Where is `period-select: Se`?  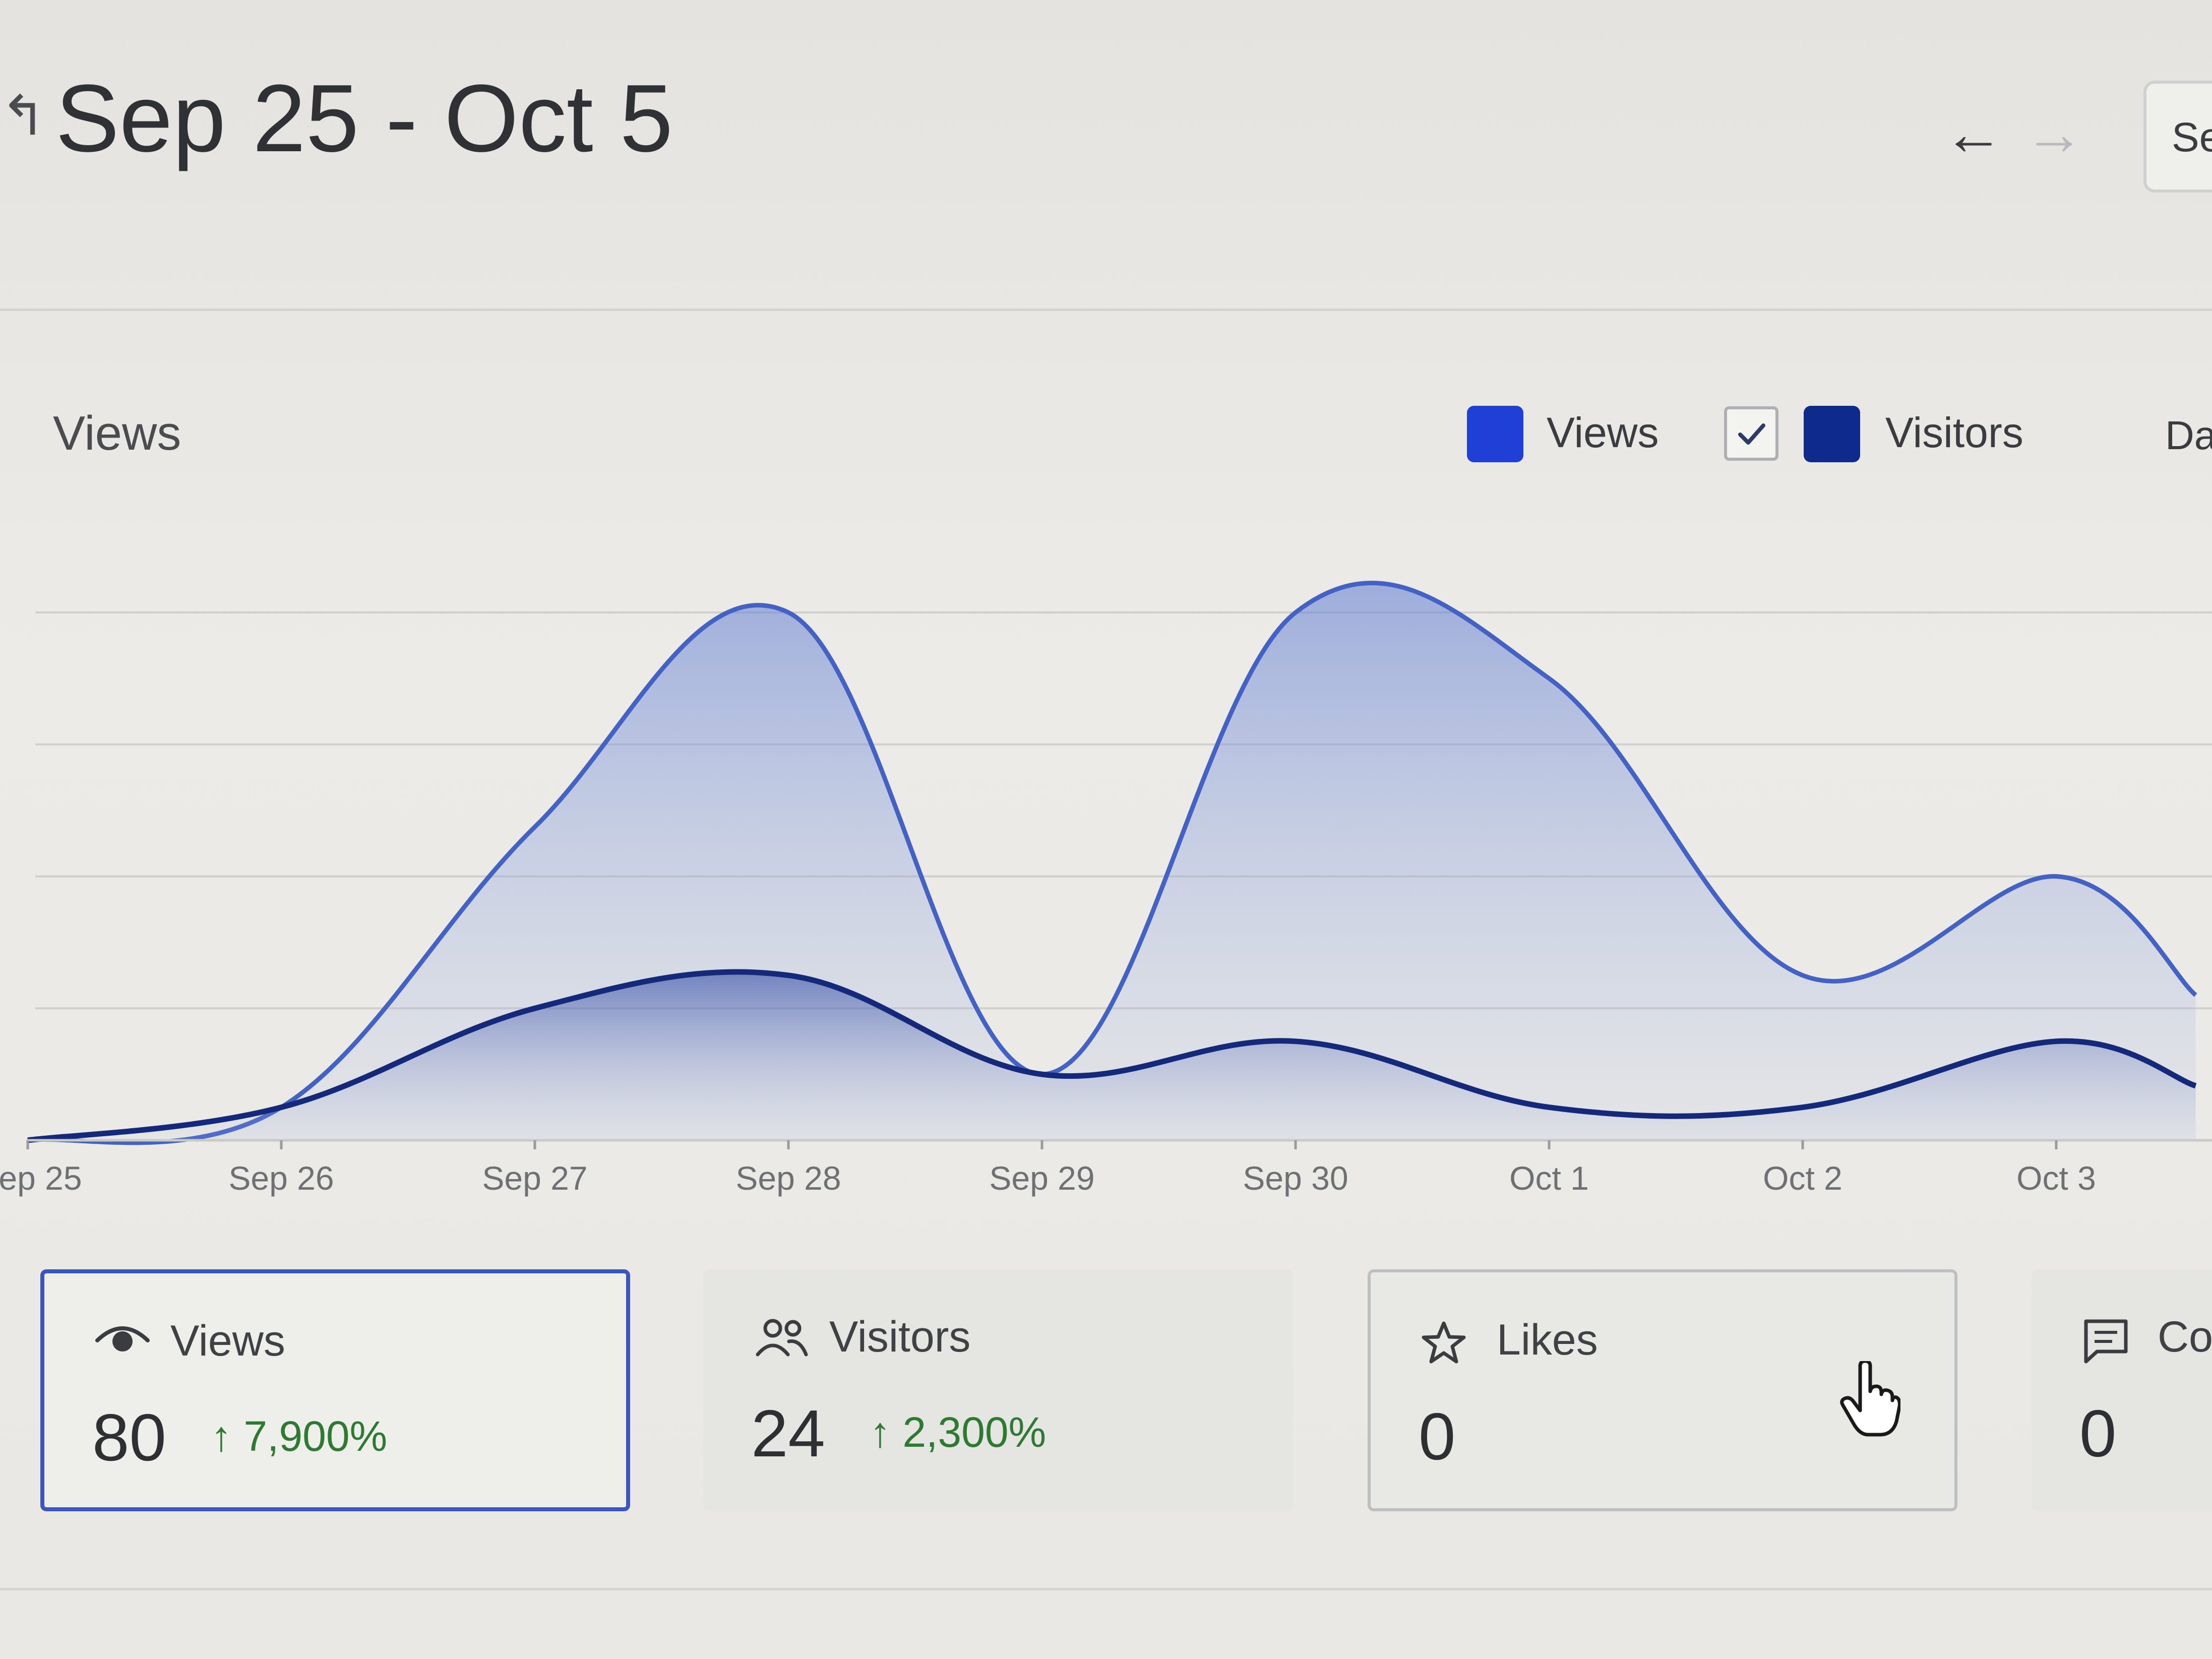 period-select: Se is located at coordinates (2177, 137).